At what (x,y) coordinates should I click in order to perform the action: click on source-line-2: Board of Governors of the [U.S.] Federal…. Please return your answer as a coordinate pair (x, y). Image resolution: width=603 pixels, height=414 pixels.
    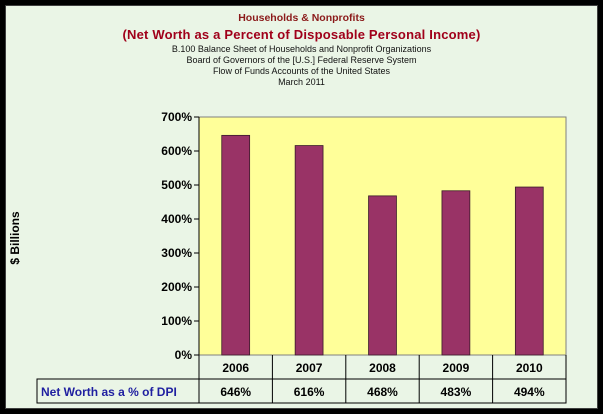
    Looking at the image, I should click on (301, 60).